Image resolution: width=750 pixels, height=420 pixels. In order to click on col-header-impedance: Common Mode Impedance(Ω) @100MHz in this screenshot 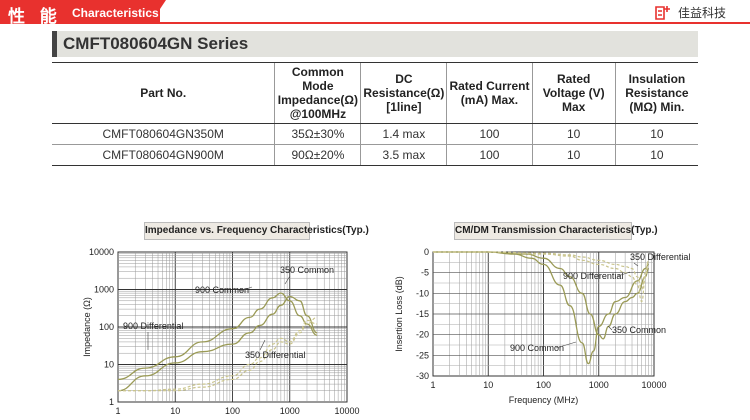, I will do `click(317, 93)`.